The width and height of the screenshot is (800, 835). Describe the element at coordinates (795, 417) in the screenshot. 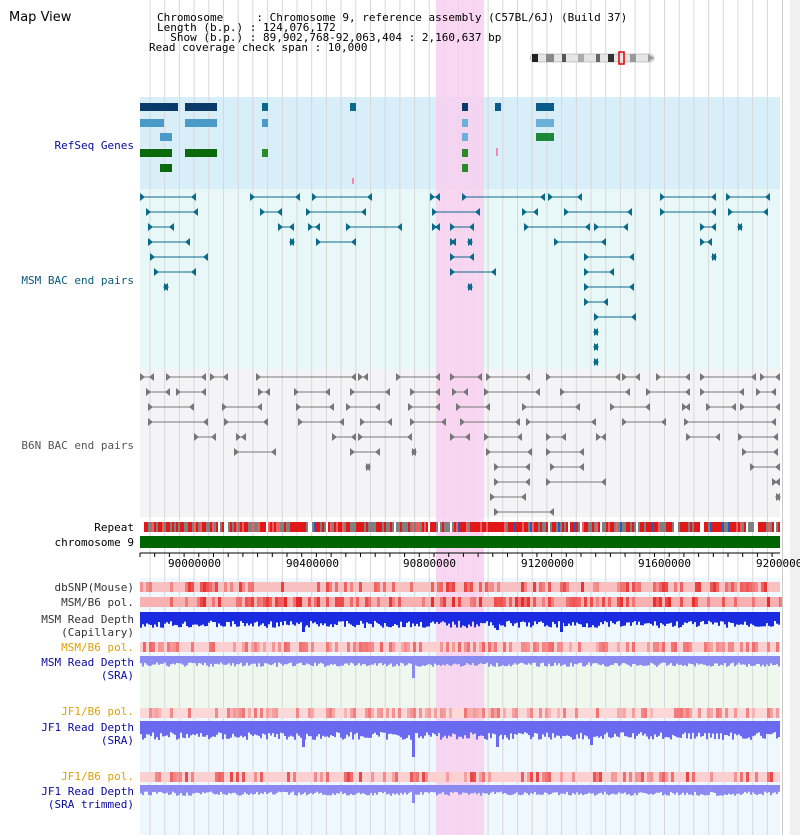

I see `scrollbar` at that location.